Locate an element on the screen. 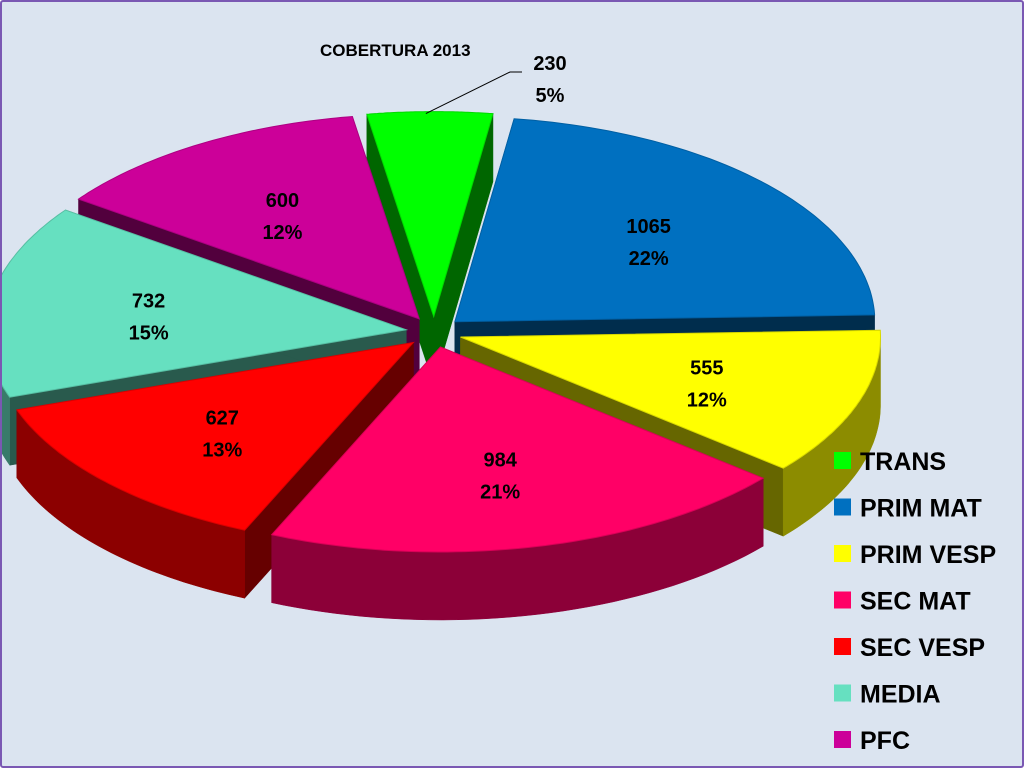 The width and height of the screenshot is (1024, 768). legend-item: MEDIA is located at coordinates (887, 695).